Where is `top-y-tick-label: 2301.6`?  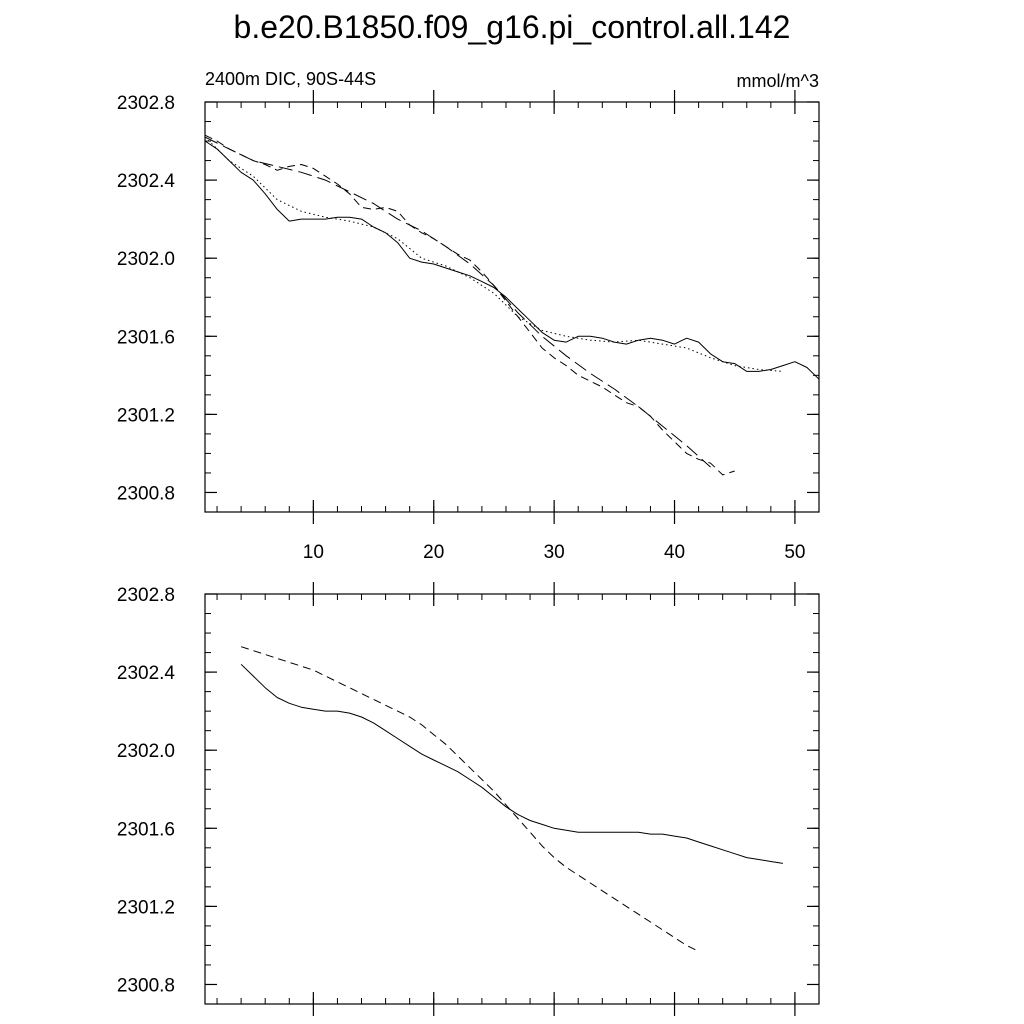
top-y-tick-label: 2301.6 is located at coordinates (146, 337).